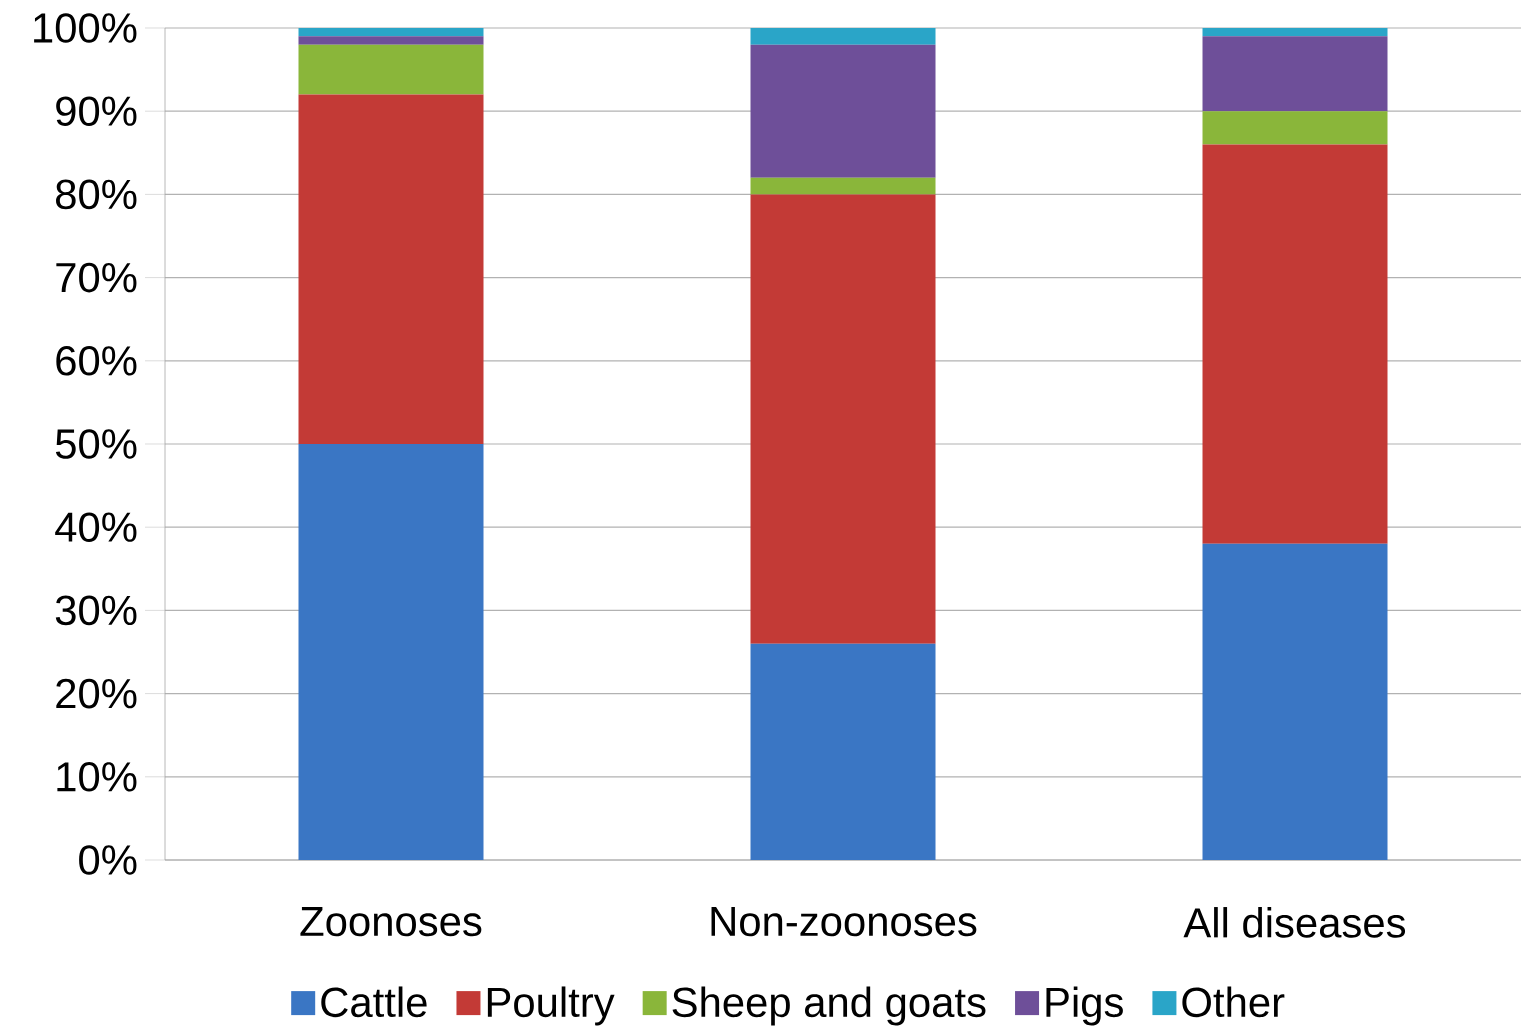  I want to click on x-tick-label: All diseases, so click(1294, 922).